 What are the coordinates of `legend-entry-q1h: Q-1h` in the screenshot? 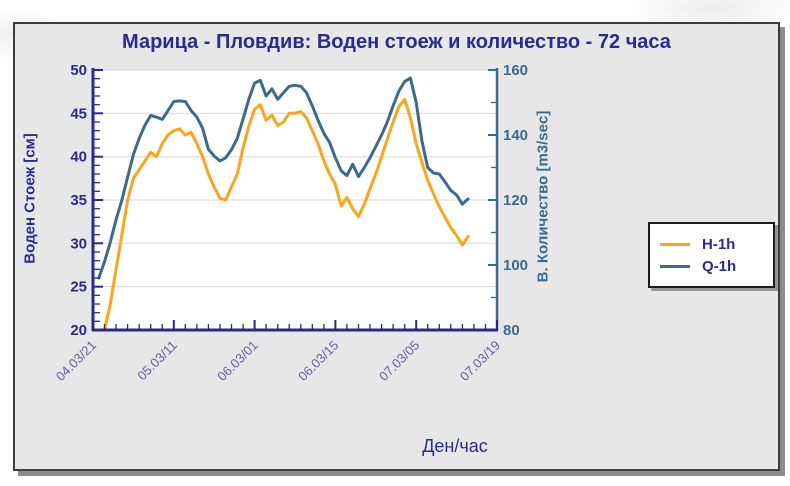 It's located at (711, 266).